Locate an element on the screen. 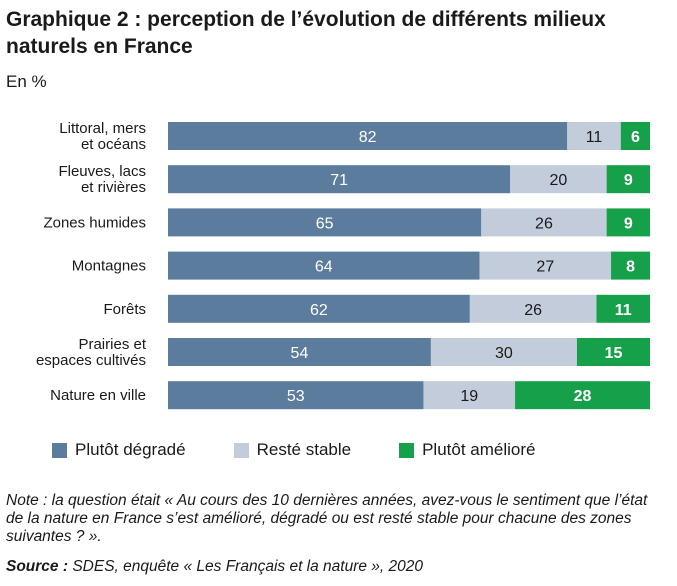 The height and width of the screenshot is (586, 677). source-label: Source : is located at coordinates (37, 566).